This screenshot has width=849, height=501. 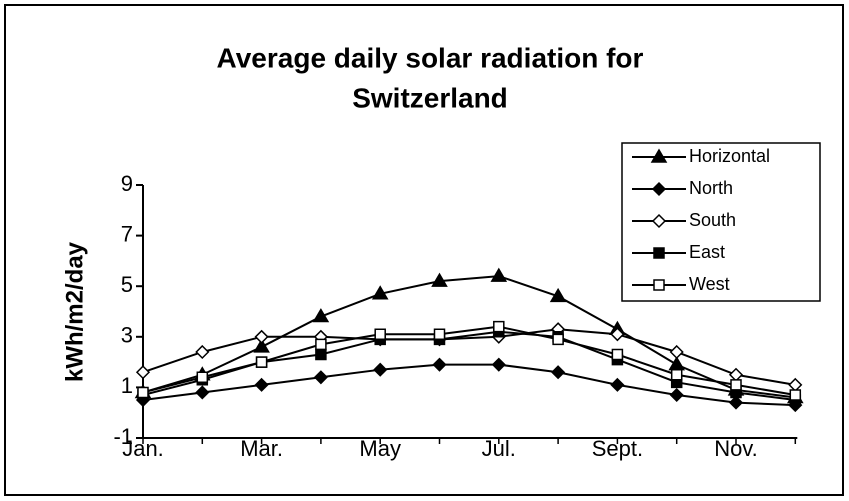 I want to click on y-tick-label: 7, so click(x=127, y=233).